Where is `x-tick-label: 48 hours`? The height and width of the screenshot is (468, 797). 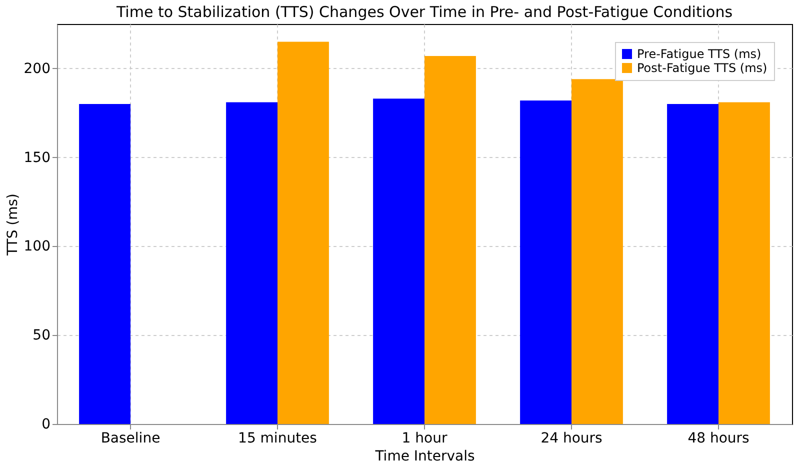
x-tick-label: 48 hours is located at coordinates (719, 438).